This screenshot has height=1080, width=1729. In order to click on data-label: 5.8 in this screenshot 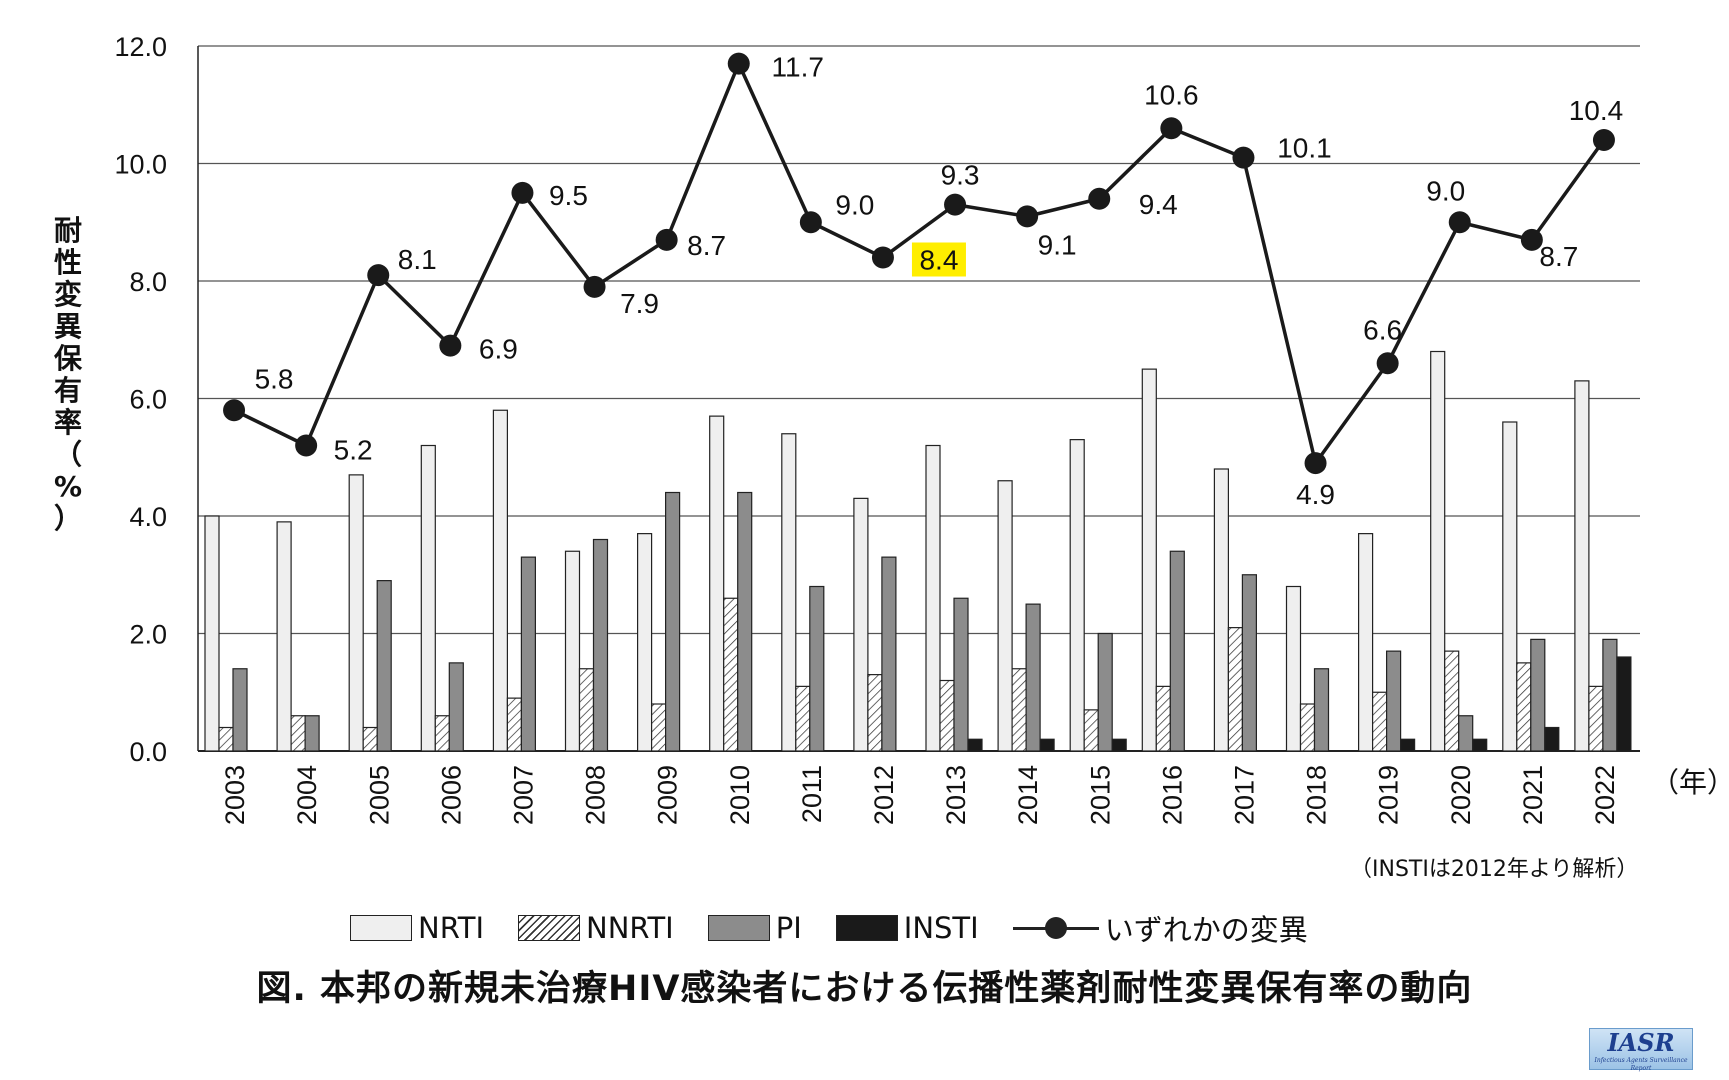, I will do `click(274, 378)`.